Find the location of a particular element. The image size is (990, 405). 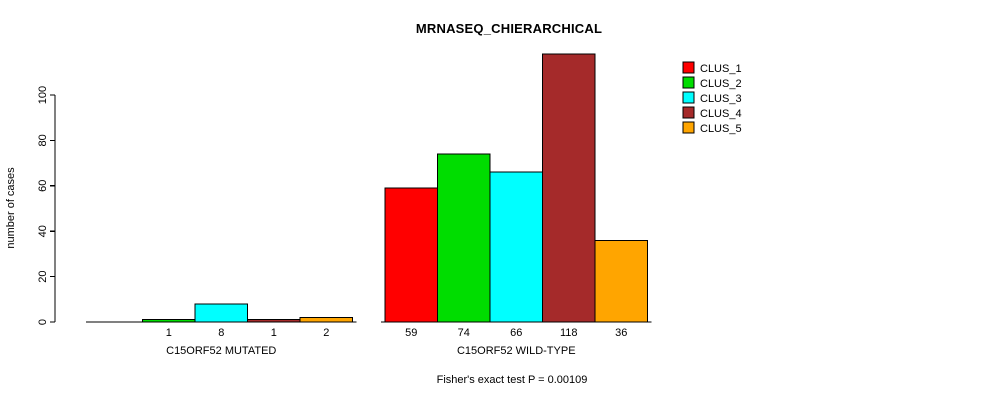

group-label: C15ORF52 MUTATED is located at coordinates (221, 351).